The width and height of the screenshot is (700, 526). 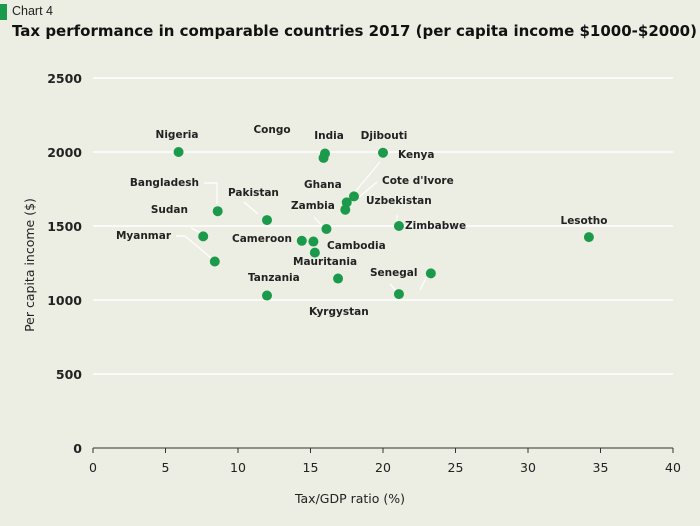 I want to click on label-uzbekistan: Uzbekistan, so click(x=399, y=201).